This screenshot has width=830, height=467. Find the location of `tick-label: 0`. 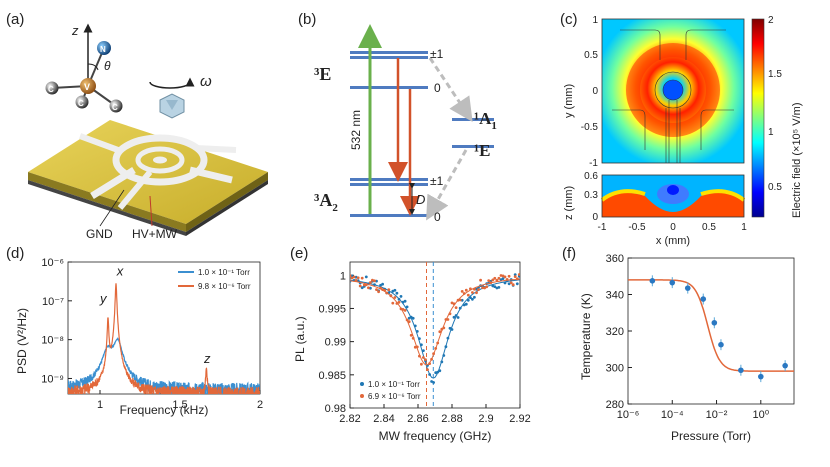

tick-label: 0 is located at coordinates (595, 217).